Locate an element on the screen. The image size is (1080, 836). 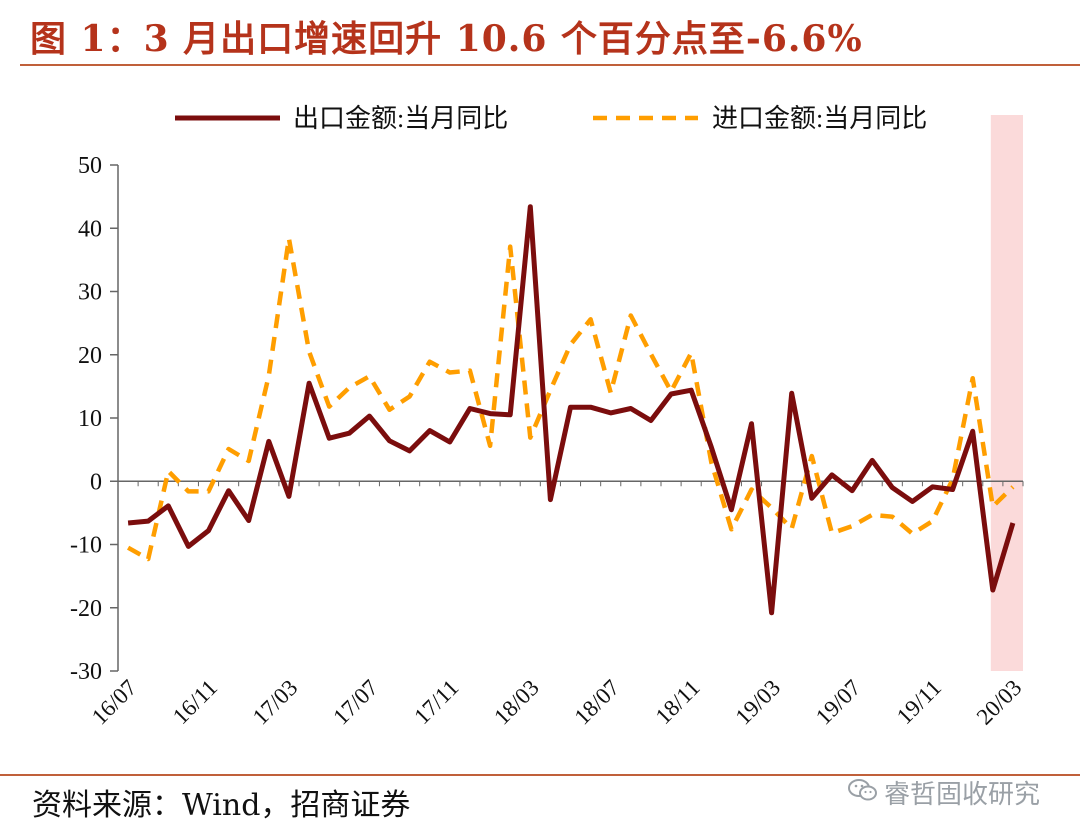
y-tick-label: -30 is located at coordinates (86, 672).